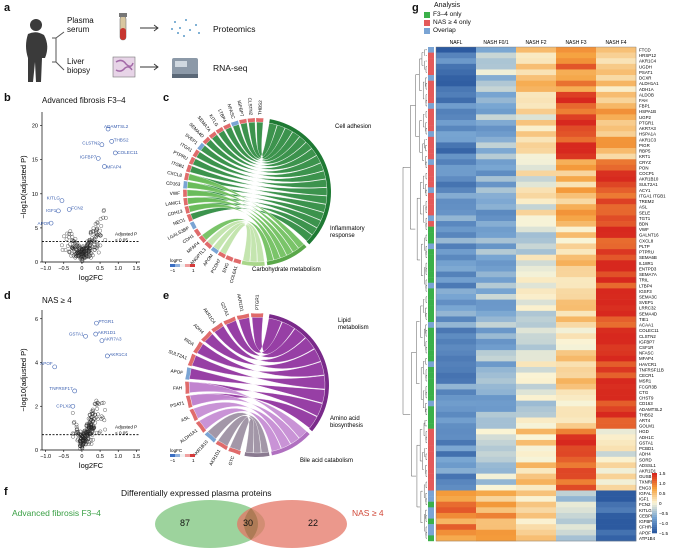  I want to click on y-axis-label: −log10(adjusted P), so click(23, 187).